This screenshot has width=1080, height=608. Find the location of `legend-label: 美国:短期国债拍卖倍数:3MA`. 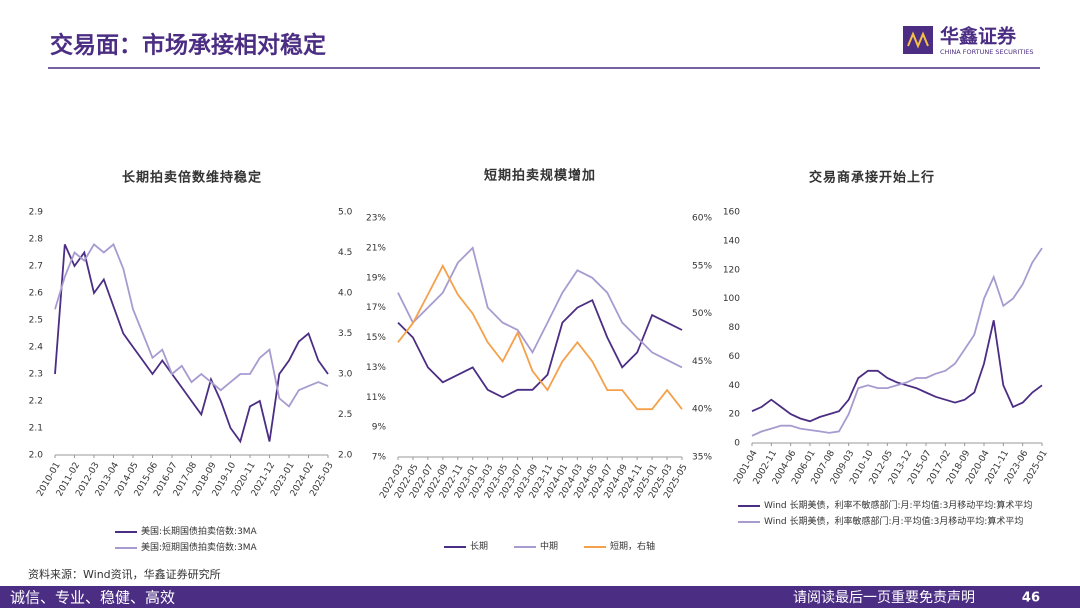

legend-label: 美国:短期国债拍卖倍数:3MA is located at coordinates (199, 548).